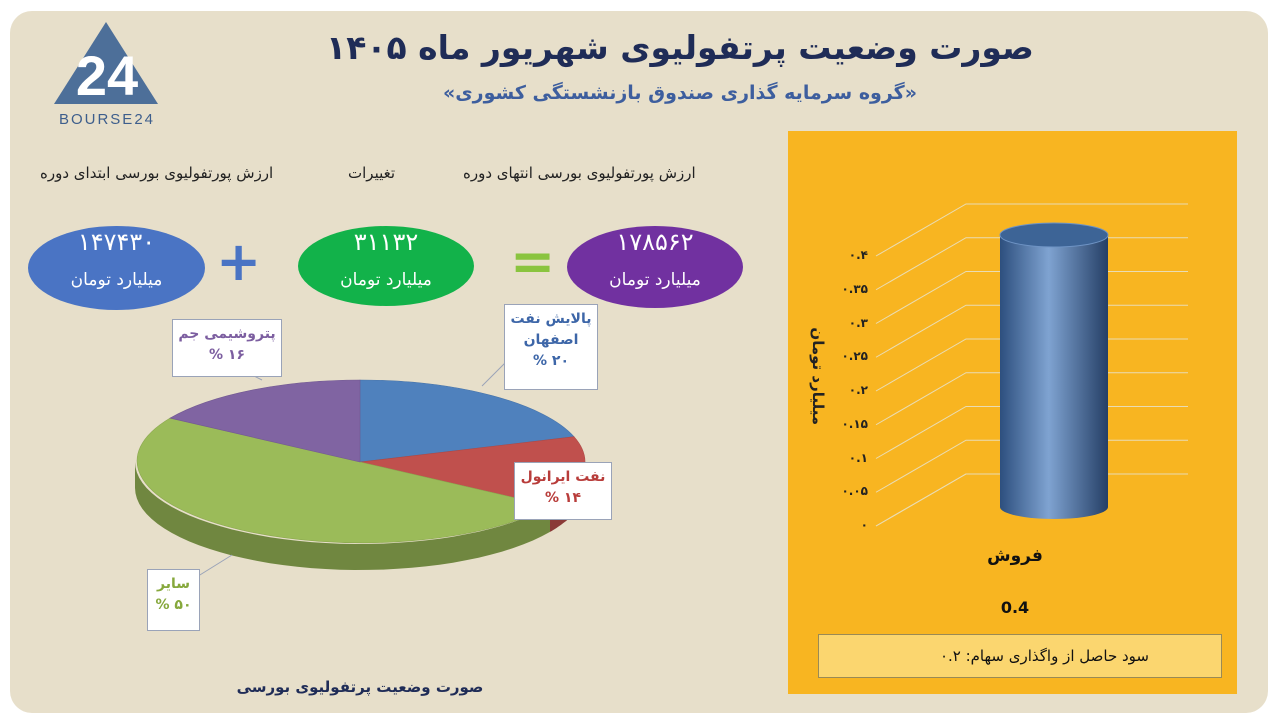  Describe the element at coordinates (854, 356) in the screenshot. I see `bar-ytick-label-5: ۰.۲۵` at that location.